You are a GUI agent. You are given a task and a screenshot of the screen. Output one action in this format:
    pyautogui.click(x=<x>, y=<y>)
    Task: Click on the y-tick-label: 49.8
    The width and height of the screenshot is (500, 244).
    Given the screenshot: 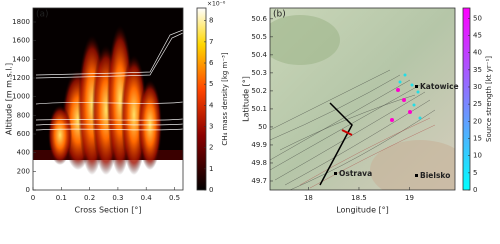 What is the action you would take?
    pyautogui.click(x=259, y=163)
    